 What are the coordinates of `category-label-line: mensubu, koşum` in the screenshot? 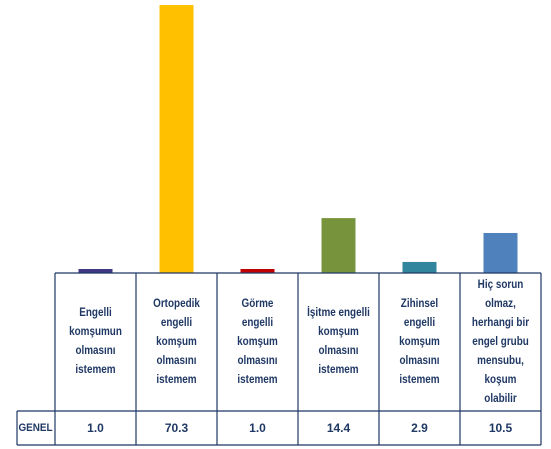 It's located at (500, 370).